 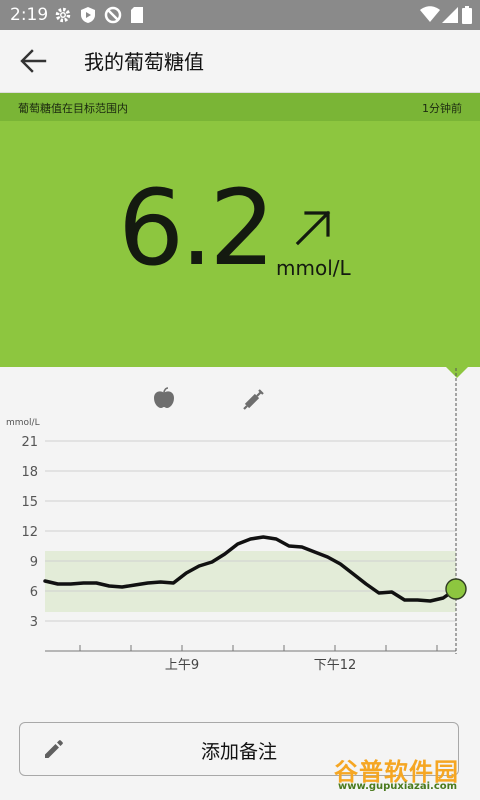 I want to click on back-arrow-icon, so click(x=33, y=61).